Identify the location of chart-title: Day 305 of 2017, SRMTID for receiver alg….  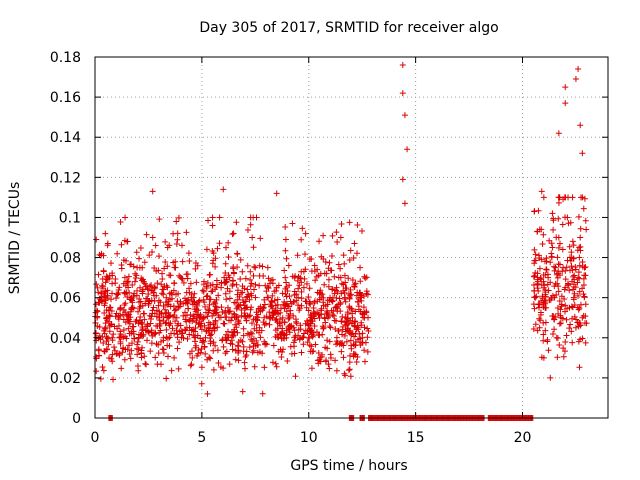
(348, 28).